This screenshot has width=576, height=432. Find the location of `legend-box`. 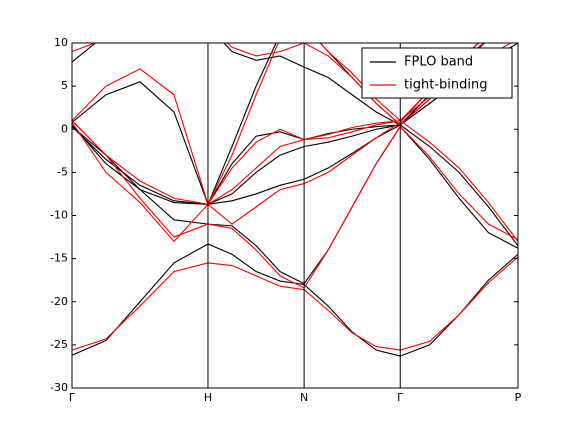

legend-box is located at coordinates (437, 73).